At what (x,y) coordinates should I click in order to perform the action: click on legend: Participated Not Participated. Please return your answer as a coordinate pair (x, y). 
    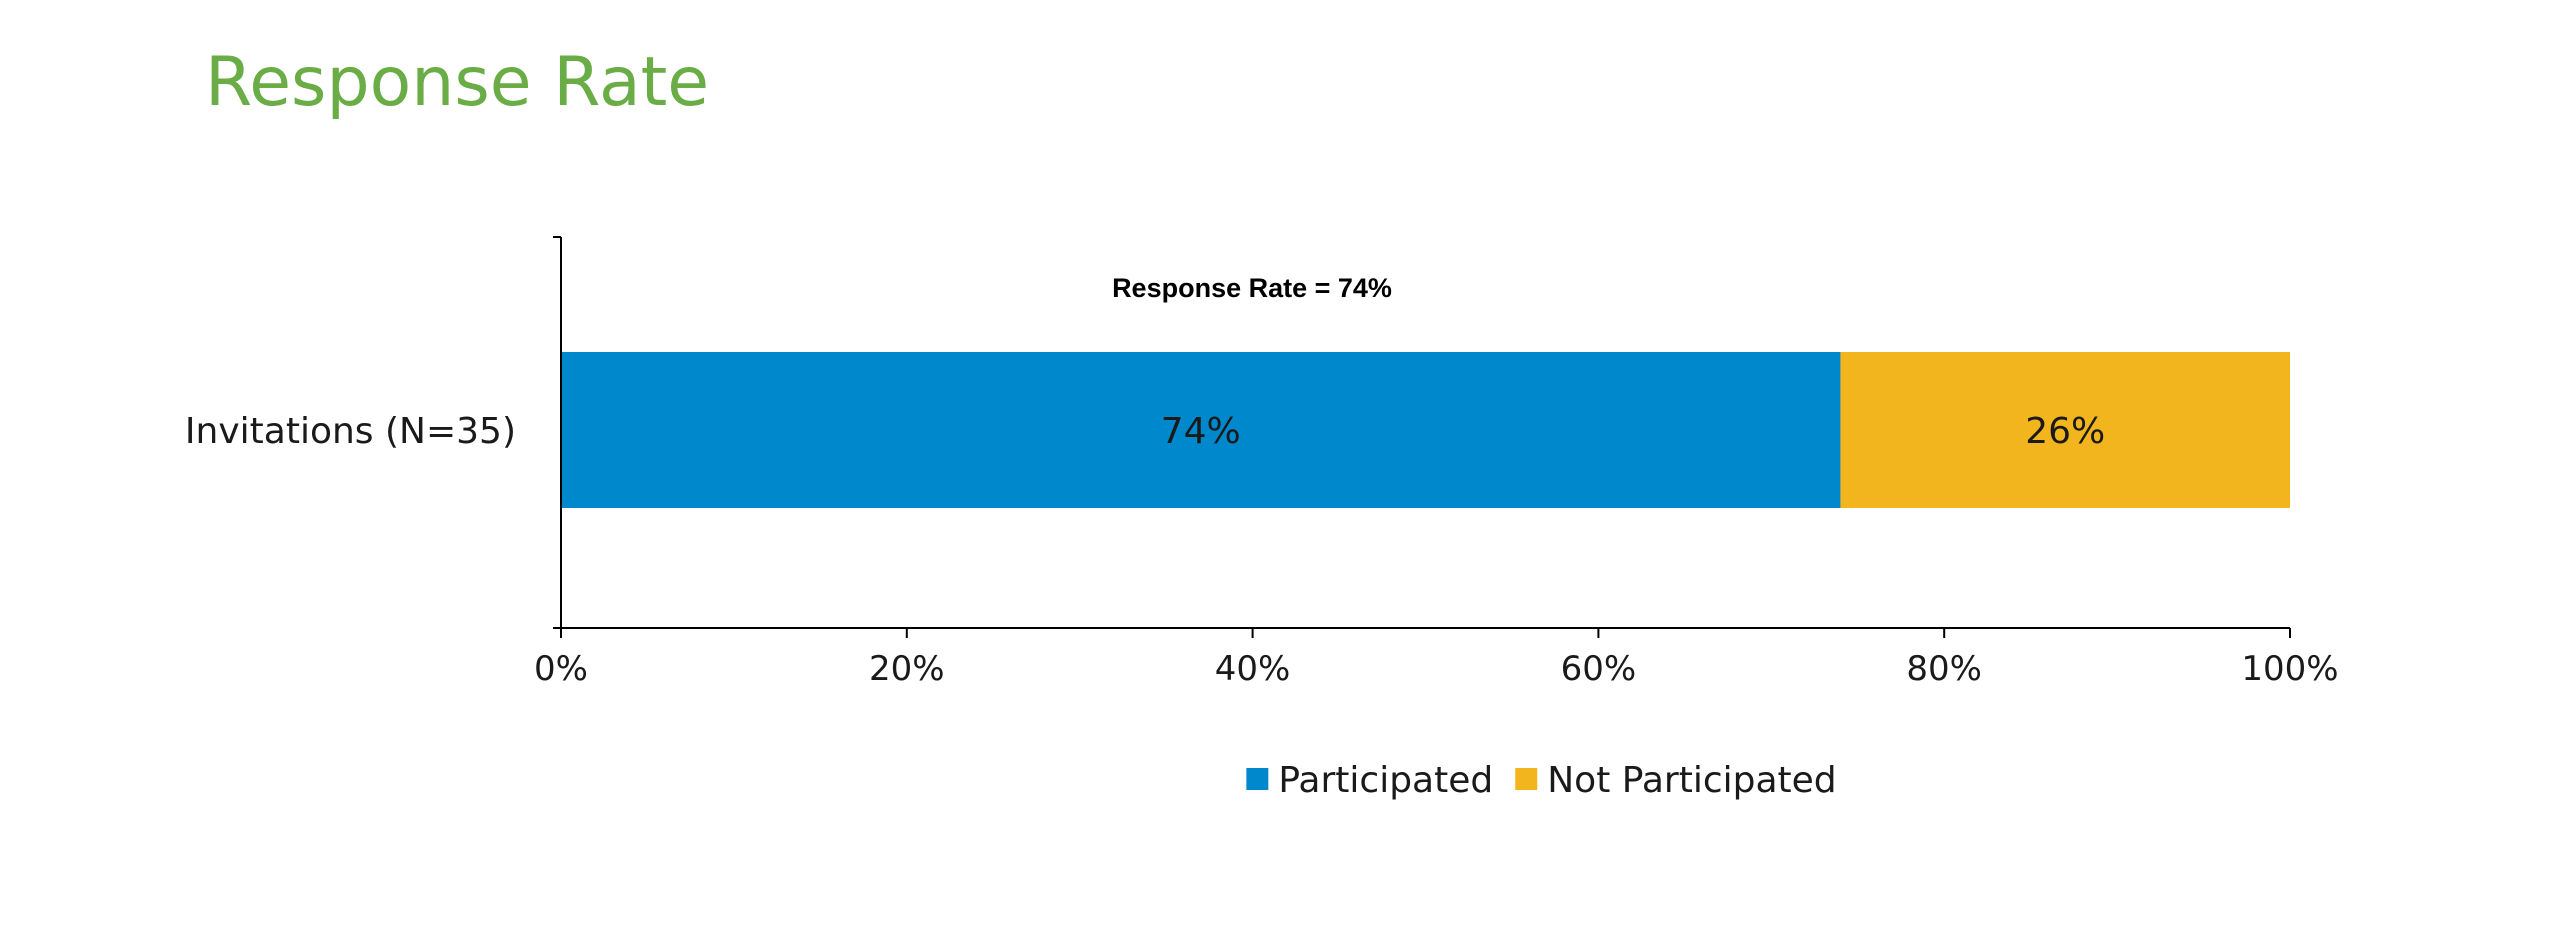
    Looking at the image, I should click on (1541, 780).